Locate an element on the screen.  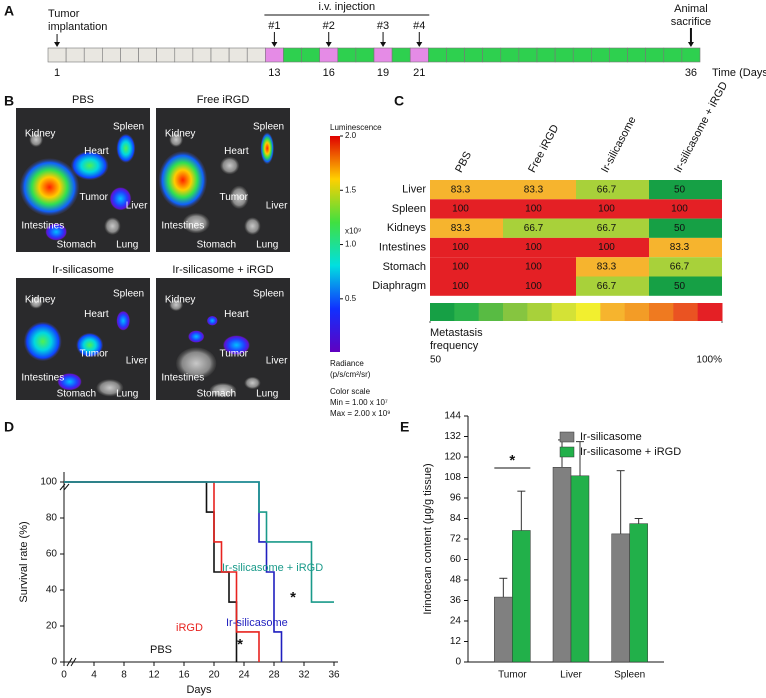
series-label: PBS is located at coordinates (161, 650).